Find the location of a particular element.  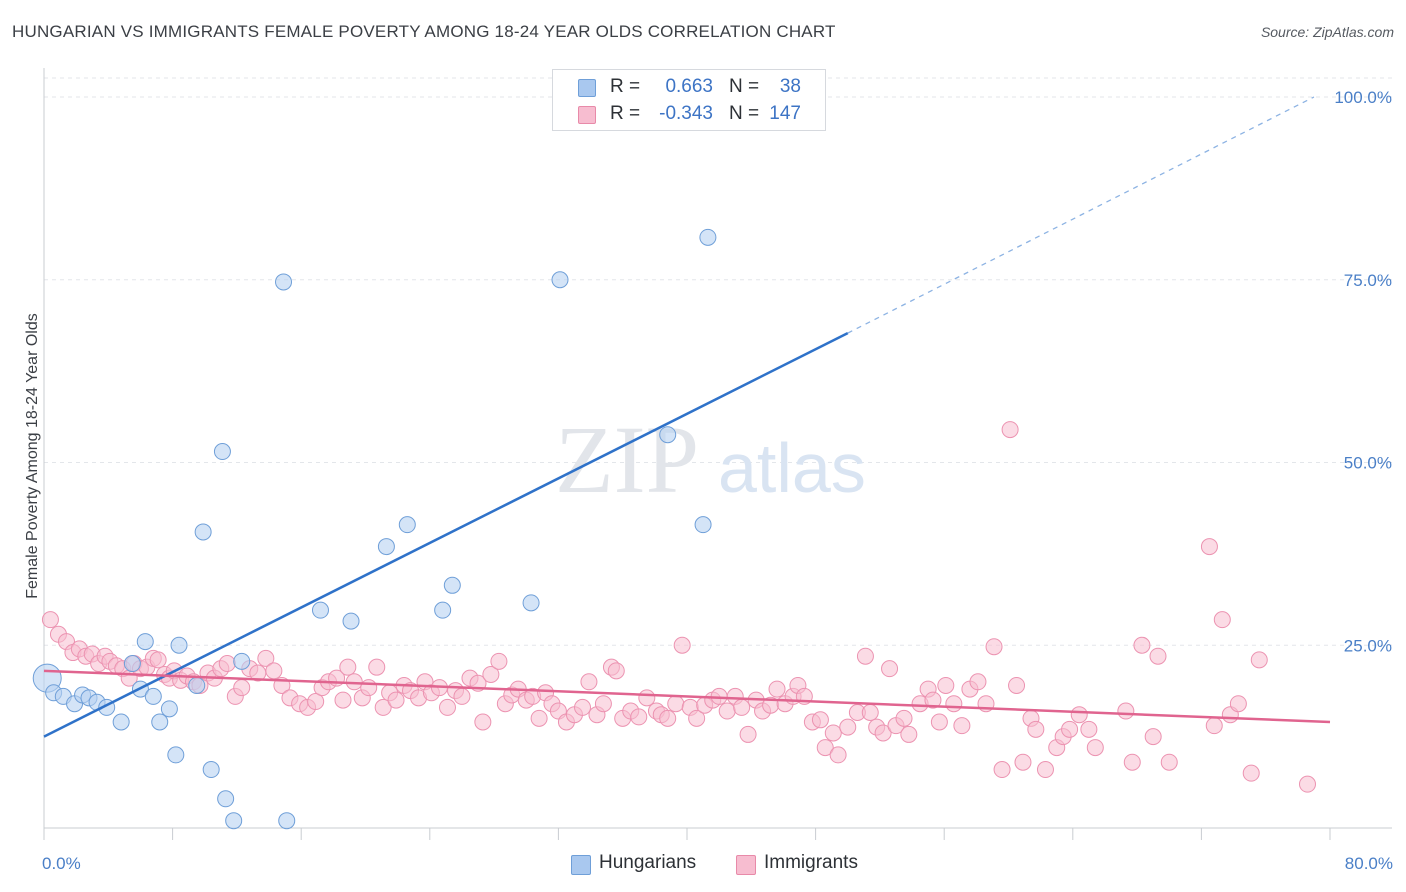

source-label: Source: ZipAtlas.com is located at coordinates (1327, 32).